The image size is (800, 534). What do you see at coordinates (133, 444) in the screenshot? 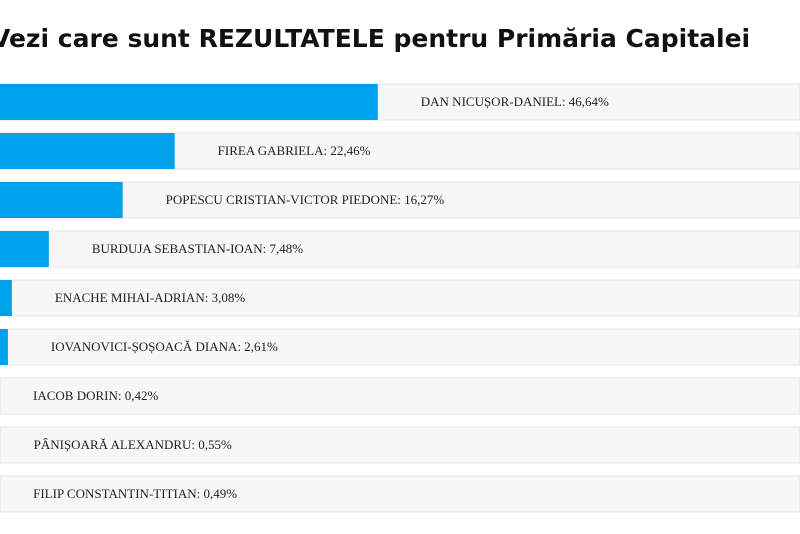
I see `bar-label: PÂNIȘOARĂ ALEXANDRU: 0,55%` at bounding box center [133, 444].